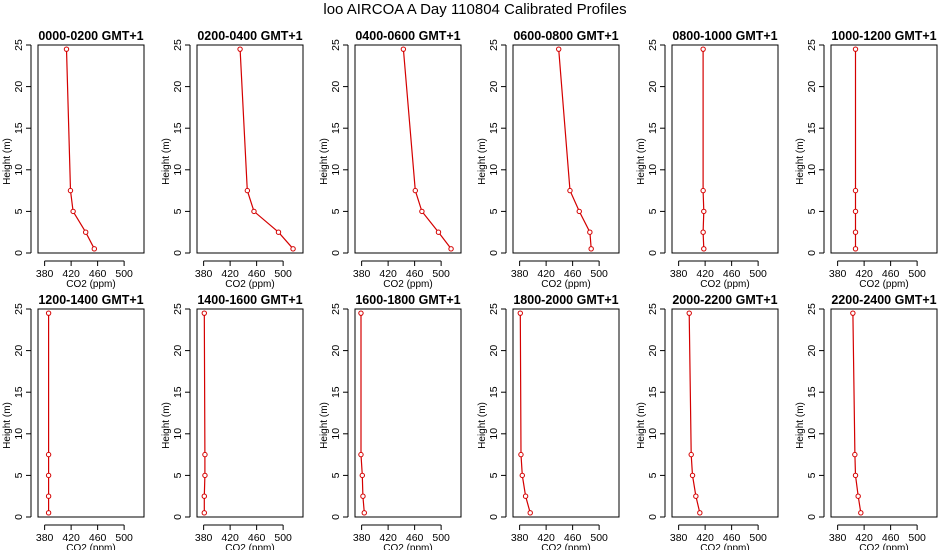 The image size is (950, 550). I want to click on panel-title: 1200-1400 GMT+1, so click(90, 300).